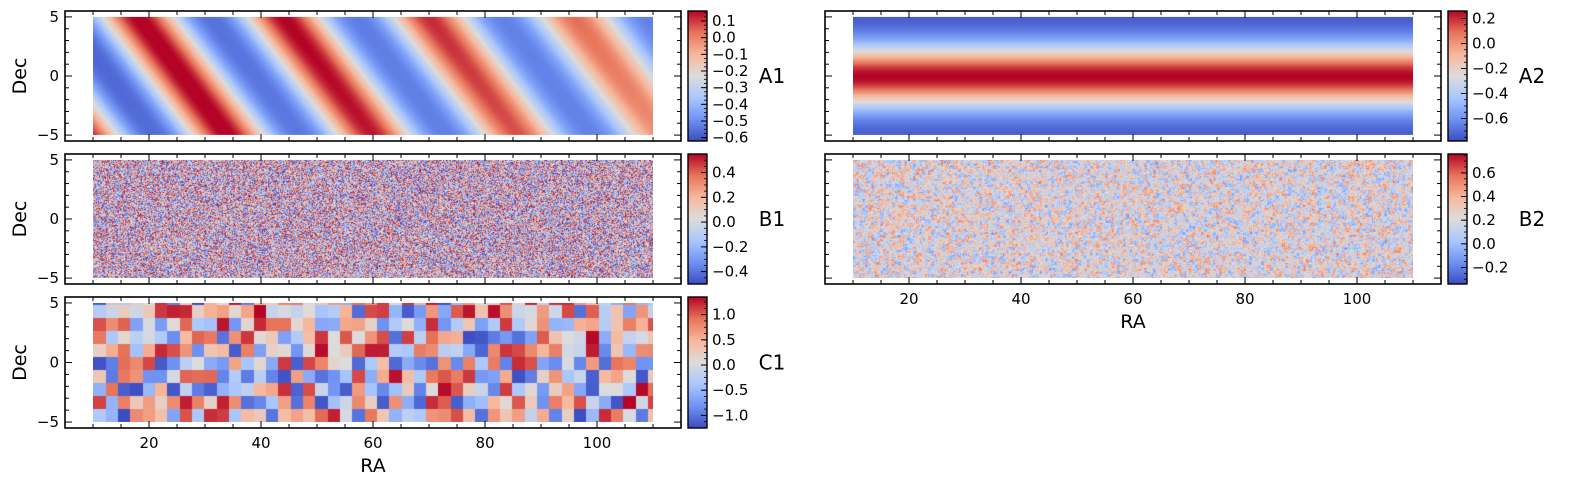  Describe the element at coordinates (724, 340) in the screenshot. I see `colorbar-tick-label: 0.5` at that location.